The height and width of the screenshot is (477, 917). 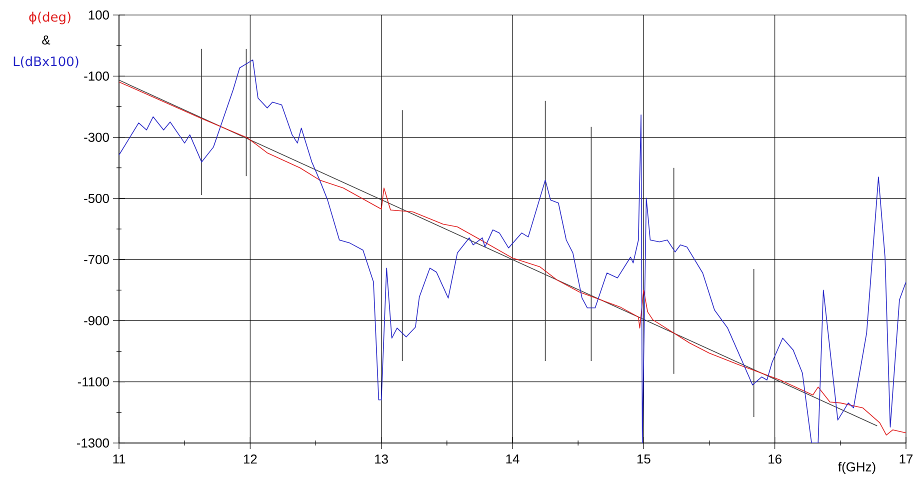 I want to click on y-tick-label: -100, so click(x=96, y=76).